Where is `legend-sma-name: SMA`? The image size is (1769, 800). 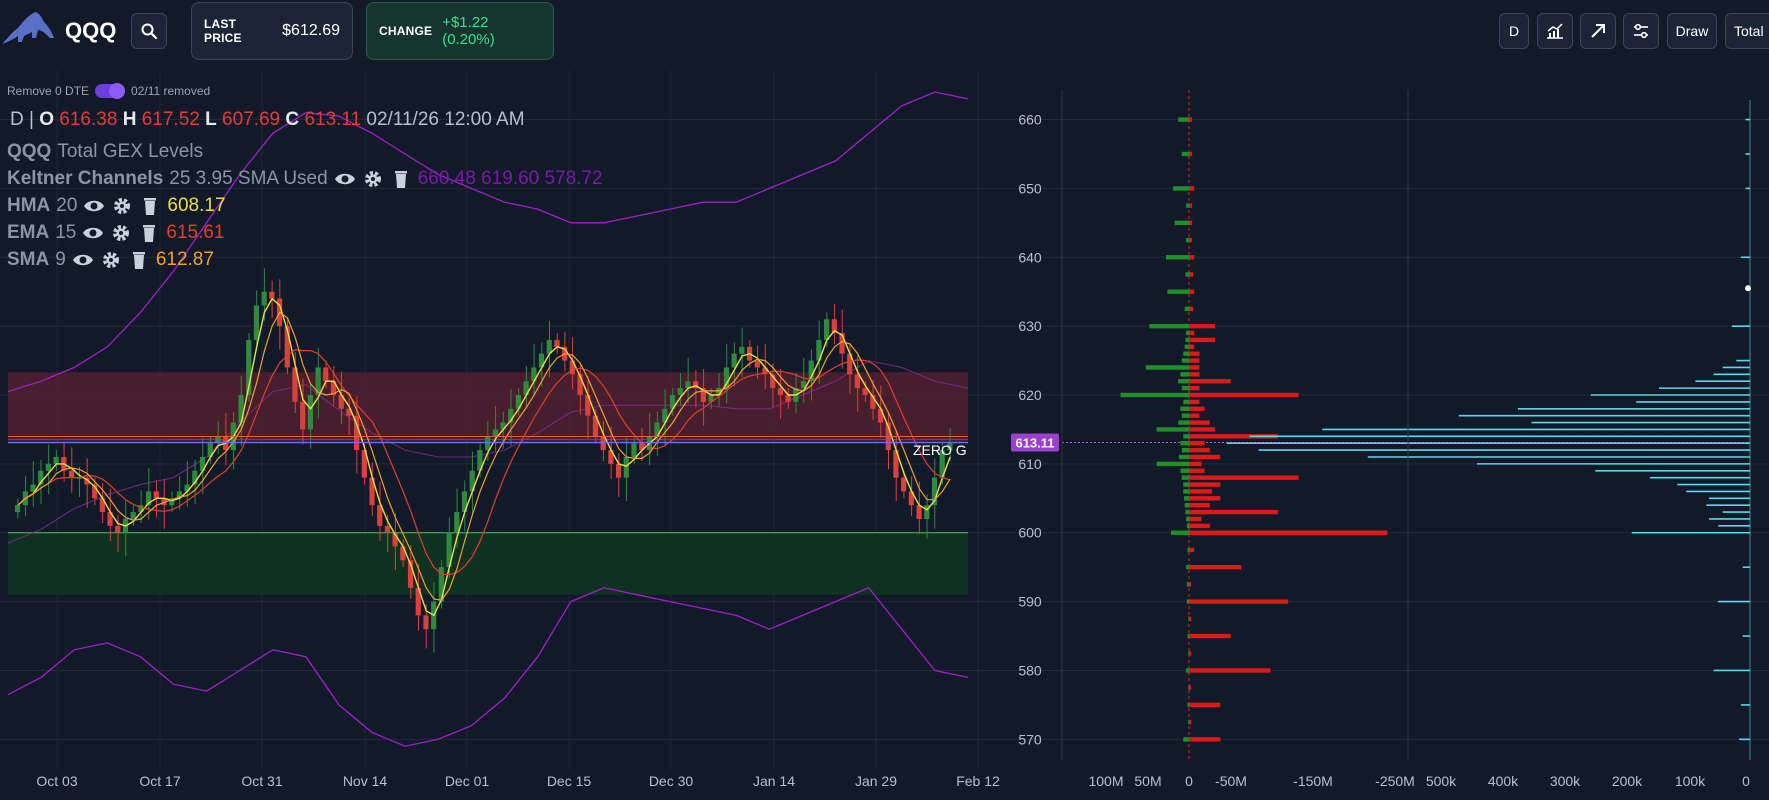
legend-sma-name: SMA is located at coordinates (28, 259).